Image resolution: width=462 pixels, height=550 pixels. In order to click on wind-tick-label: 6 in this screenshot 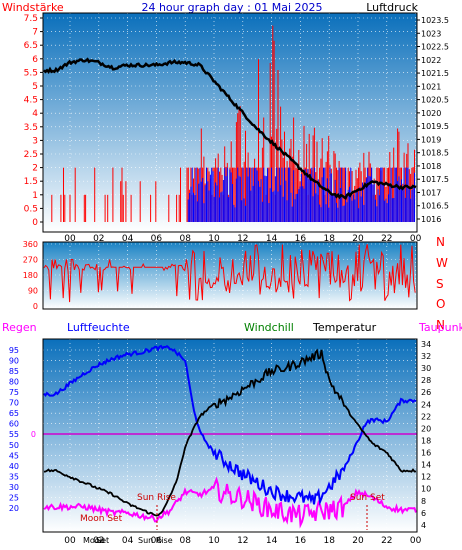, I will do `click(35, 60)`.